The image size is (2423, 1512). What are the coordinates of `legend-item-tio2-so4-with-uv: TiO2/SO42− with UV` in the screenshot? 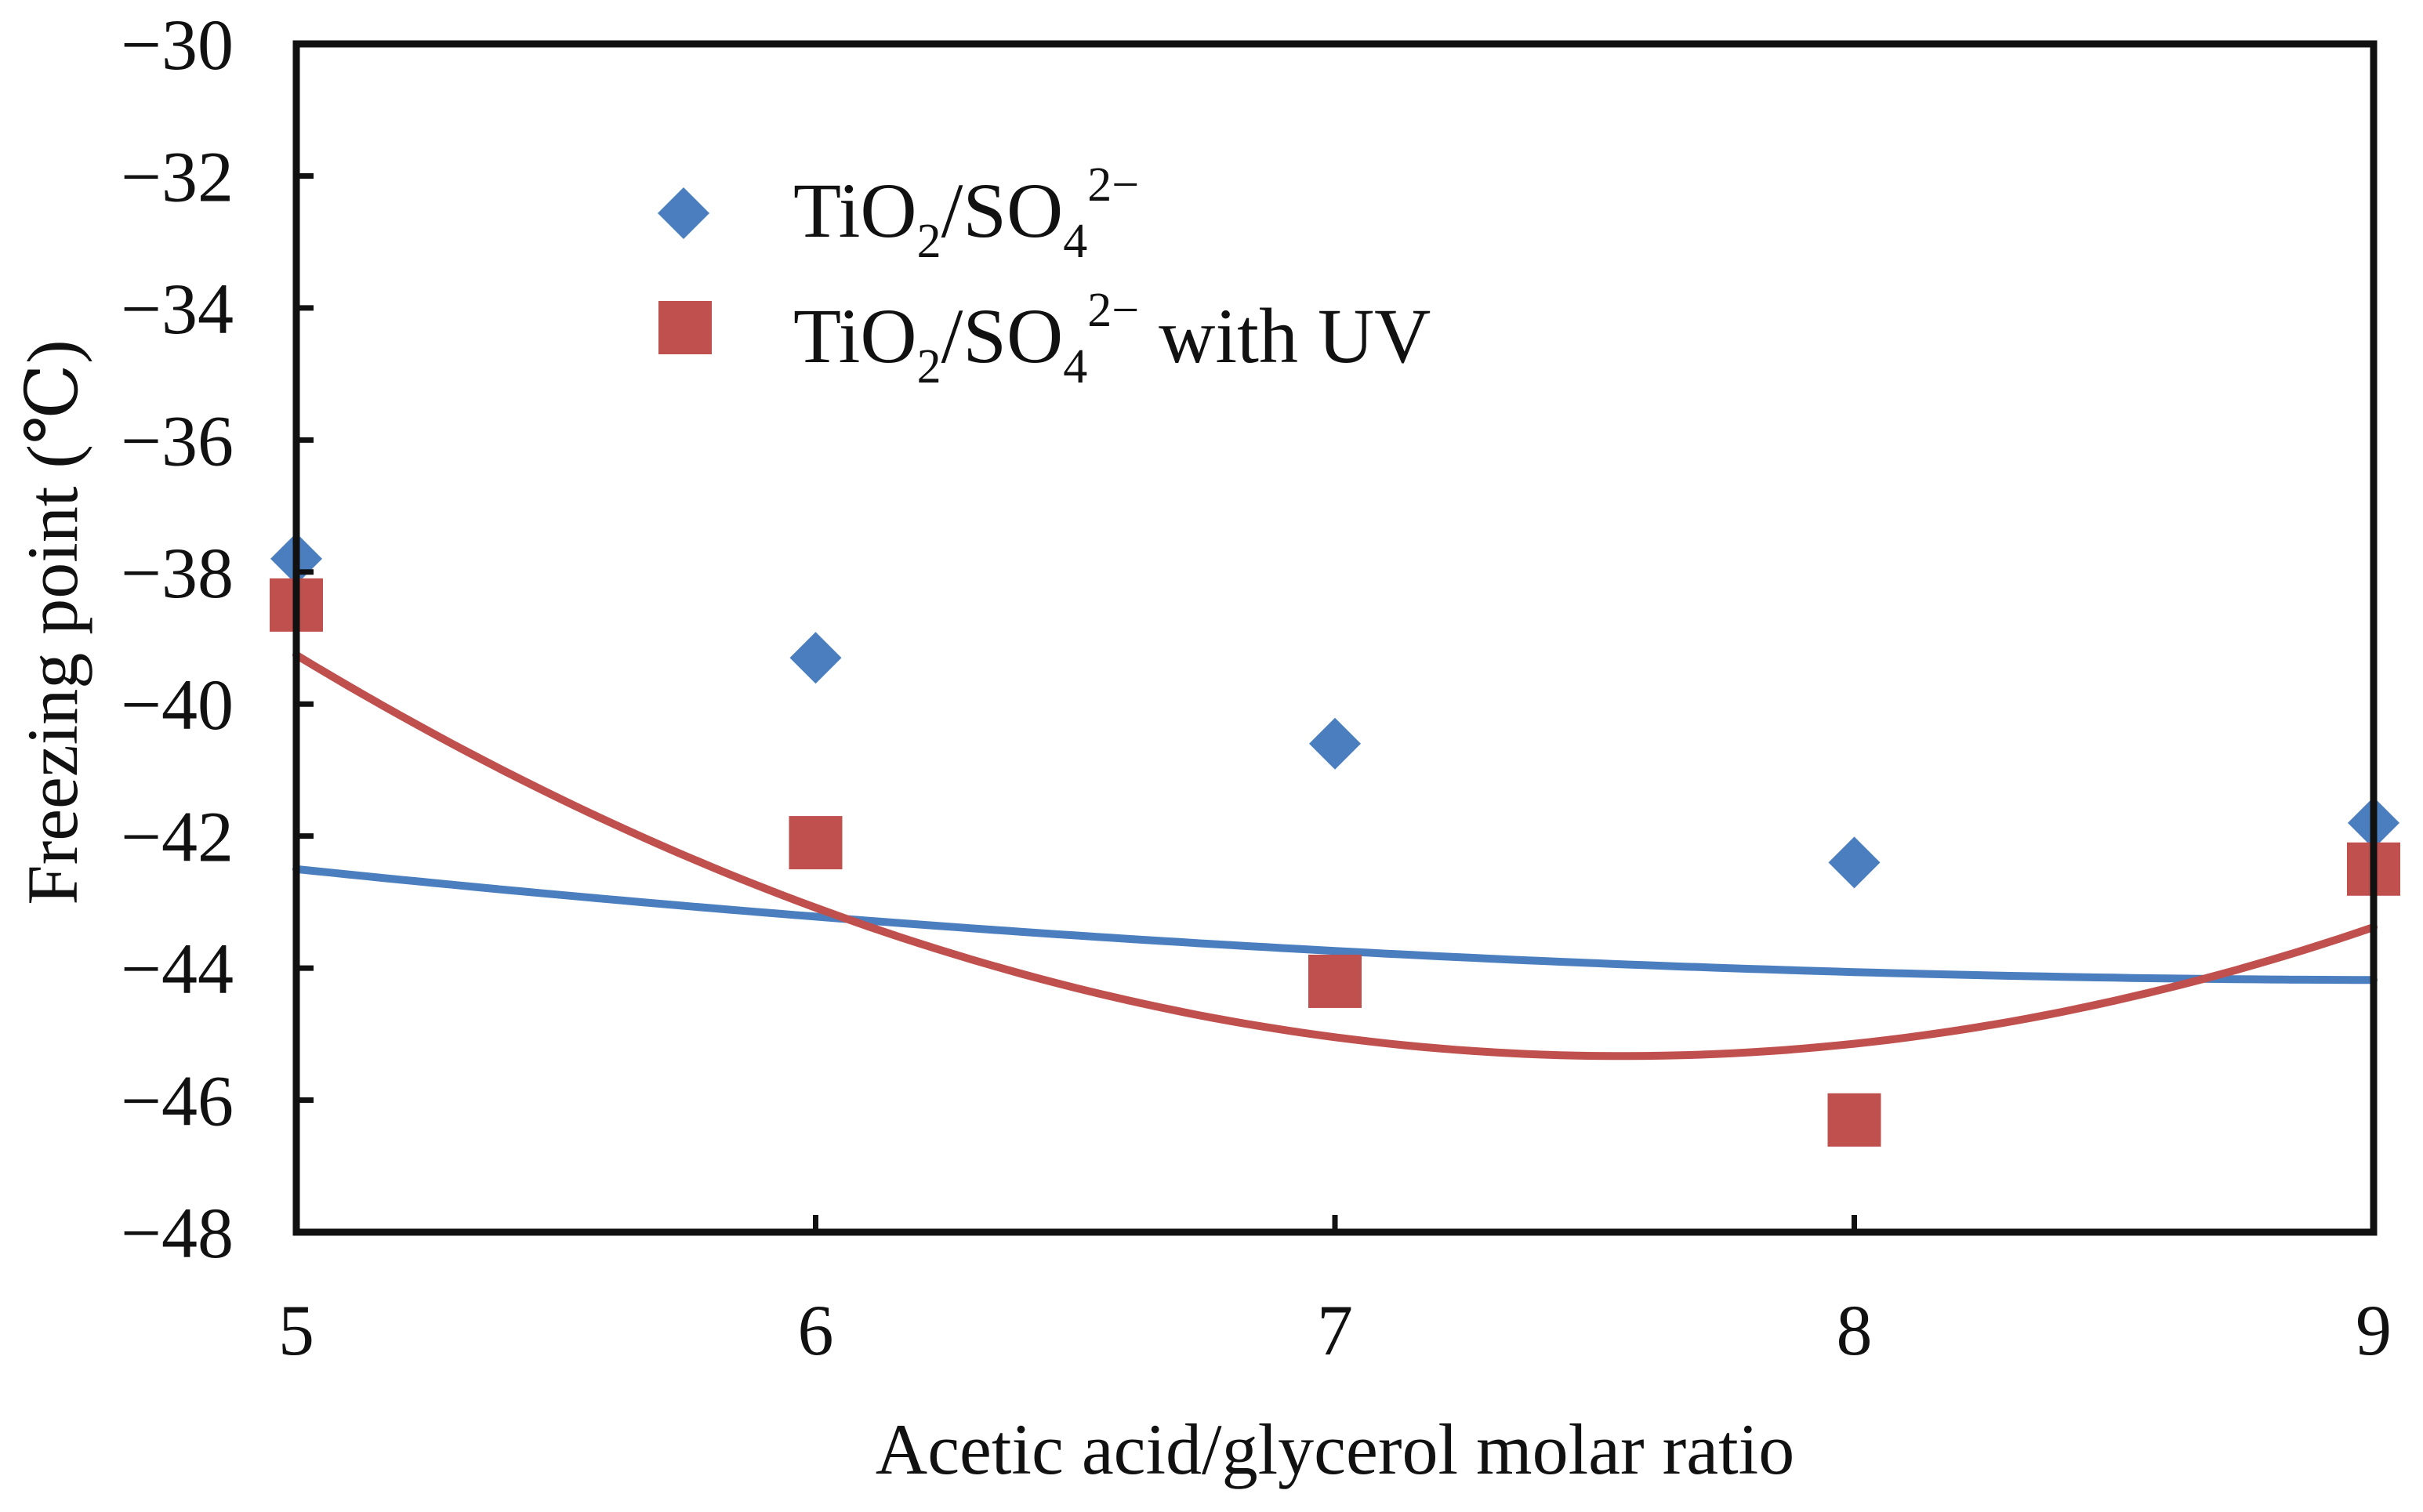 It's located at (1044, 338).